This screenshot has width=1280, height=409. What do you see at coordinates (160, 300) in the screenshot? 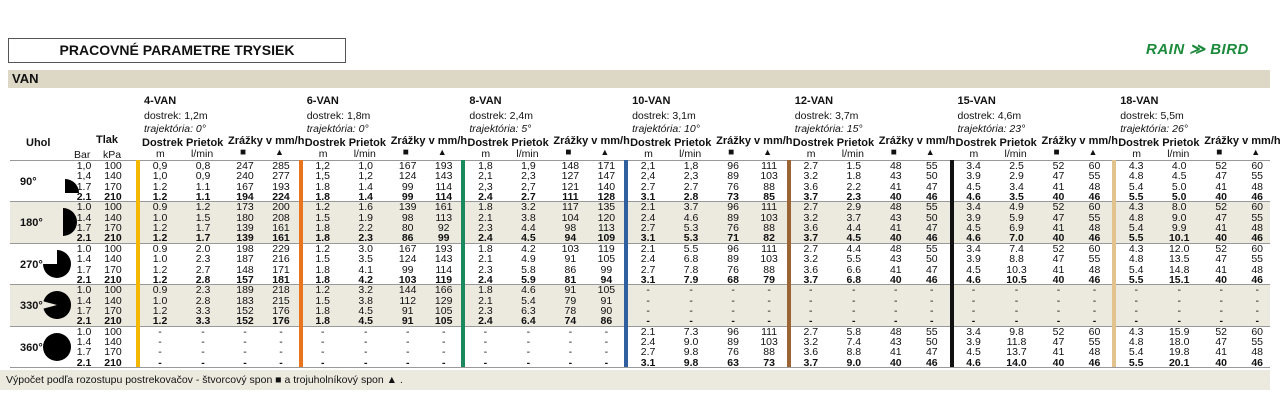
I see `range-value: 1.0` at bounding box center [160, 300].